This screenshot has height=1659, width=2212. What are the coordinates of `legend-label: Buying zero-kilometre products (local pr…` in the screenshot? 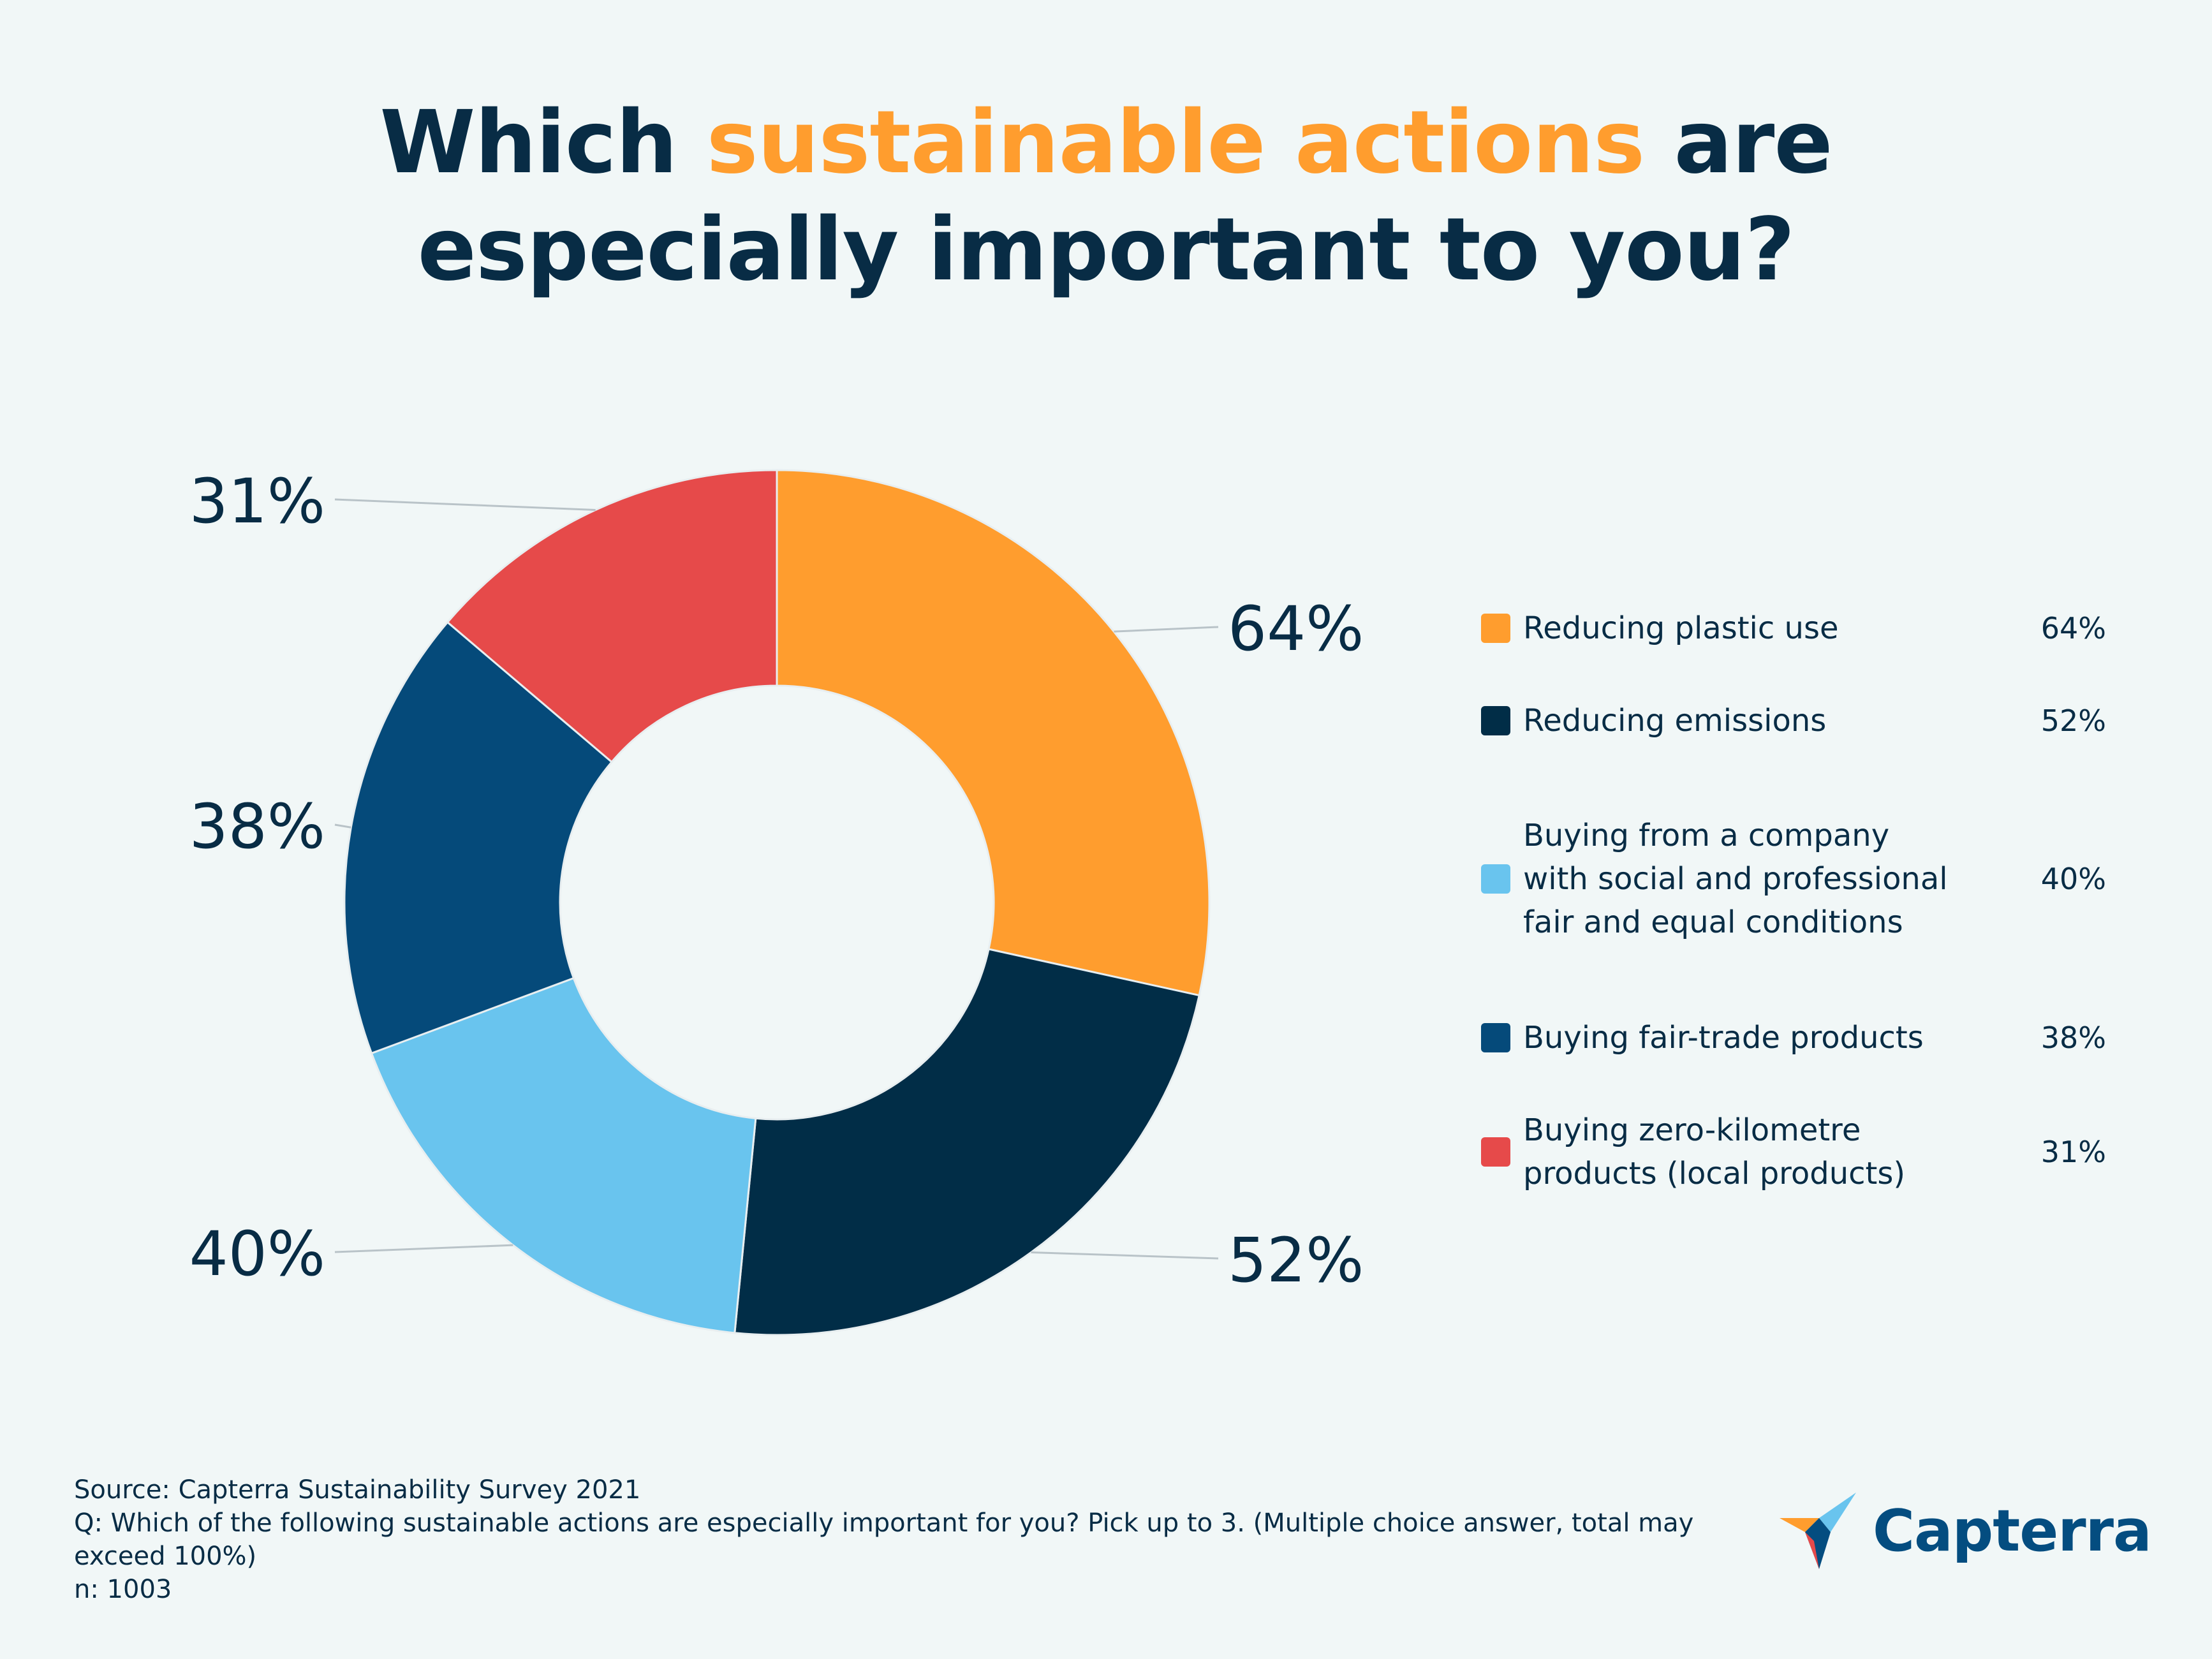 It's located at (1714, 1152).